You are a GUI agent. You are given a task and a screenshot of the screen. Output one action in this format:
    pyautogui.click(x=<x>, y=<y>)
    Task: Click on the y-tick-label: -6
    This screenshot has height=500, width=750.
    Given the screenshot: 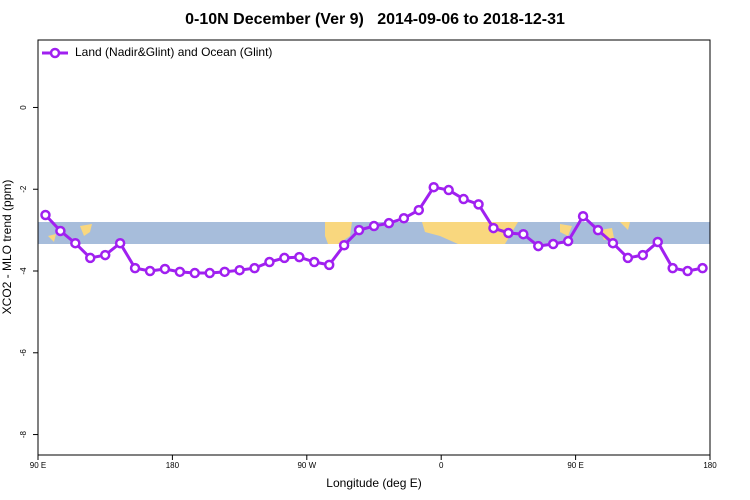 What is the action you would take?
    pyautogui.click(x=23, y=353)
    